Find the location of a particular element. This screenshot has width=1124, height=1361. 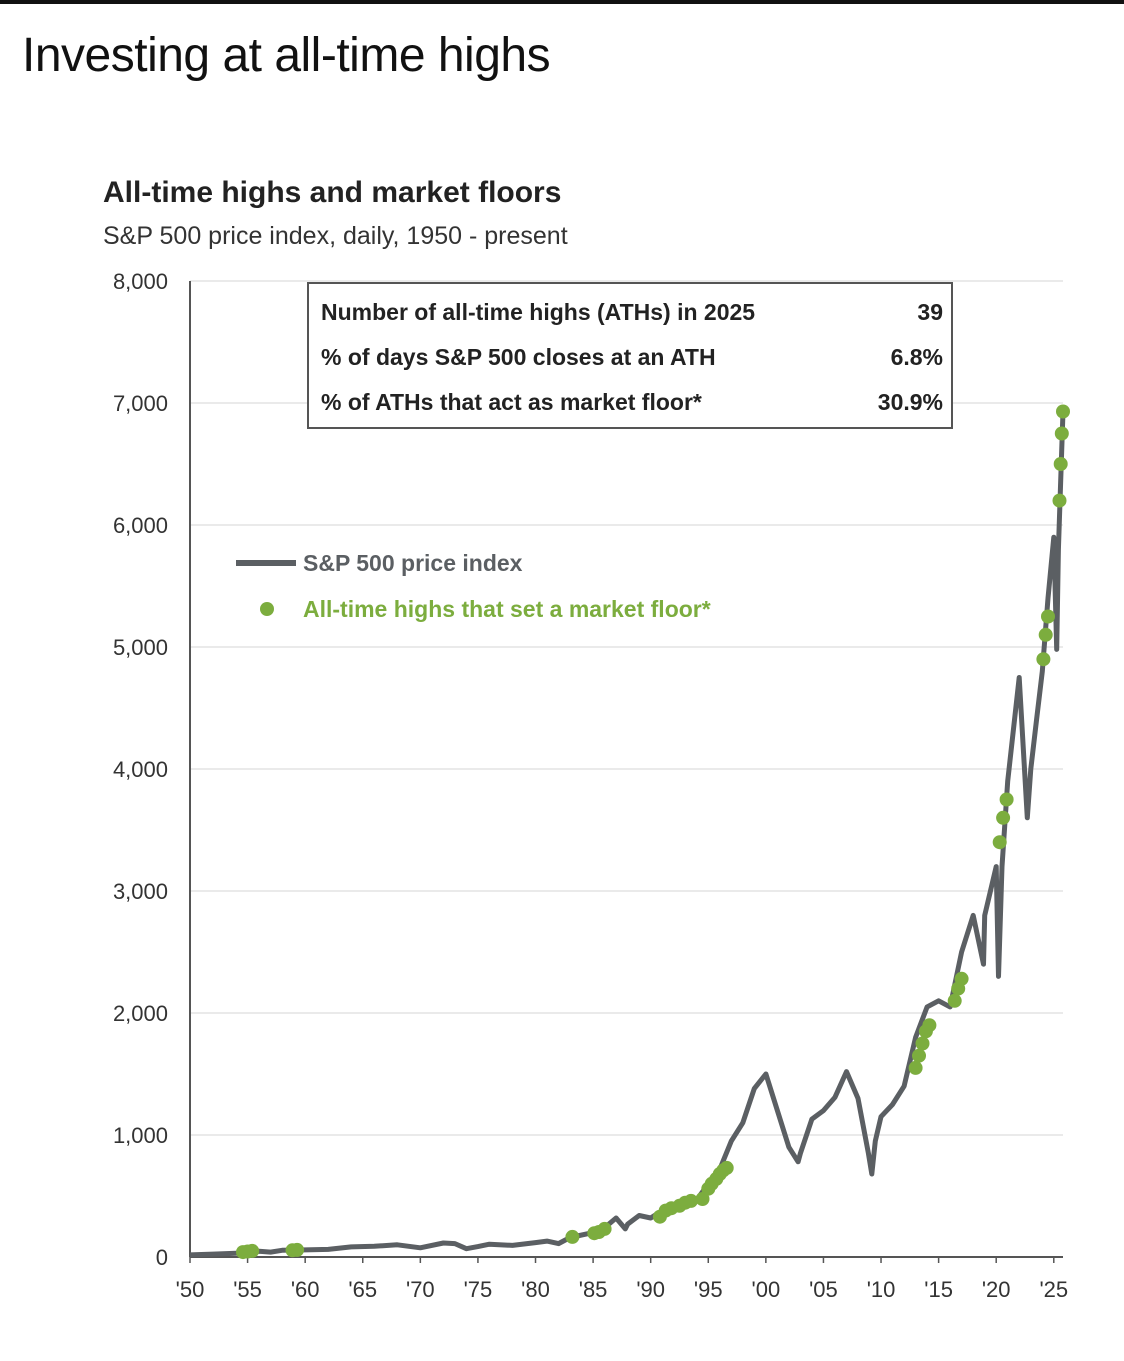

x-tick-label: '25 is located at coordinates (1053, 1289).